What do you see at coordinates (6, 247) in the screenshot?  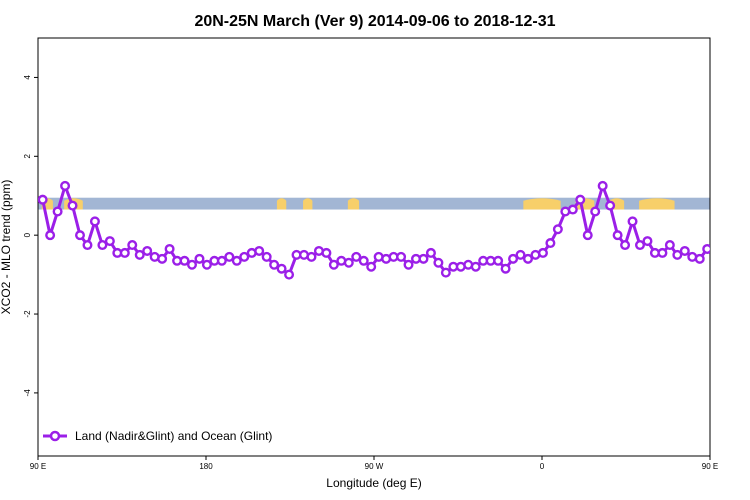 I see `y-axis-label: XCO2 - MLO trend (ppm)` at bounding box center [6, 247].